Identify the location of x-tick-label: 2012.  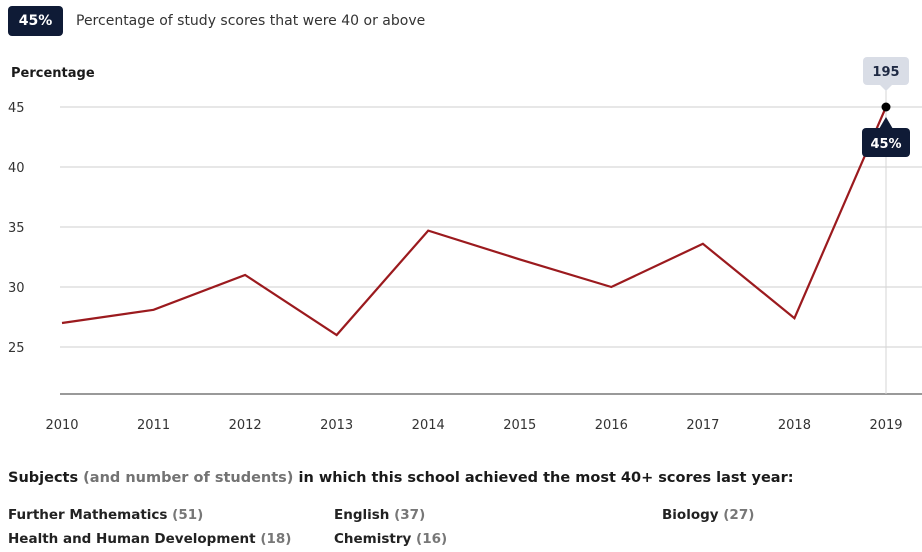
(245, 425).